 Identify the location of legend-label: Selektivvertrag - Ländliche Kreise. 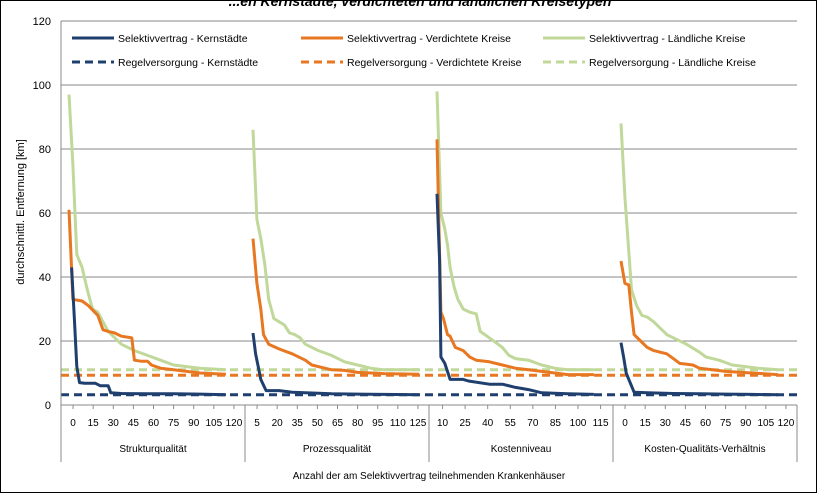
(667, 39).